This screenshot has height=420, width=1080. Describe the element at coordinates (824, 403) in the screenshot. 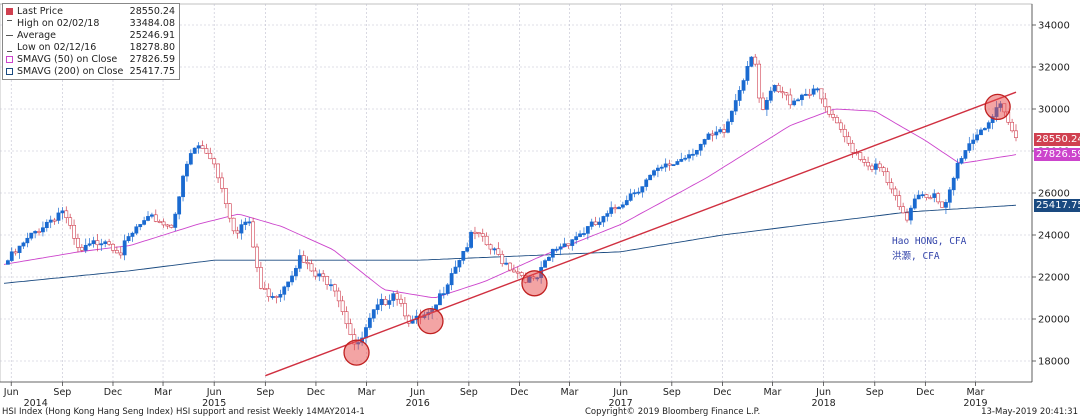

I see `x-year-label: 2018` at that location.